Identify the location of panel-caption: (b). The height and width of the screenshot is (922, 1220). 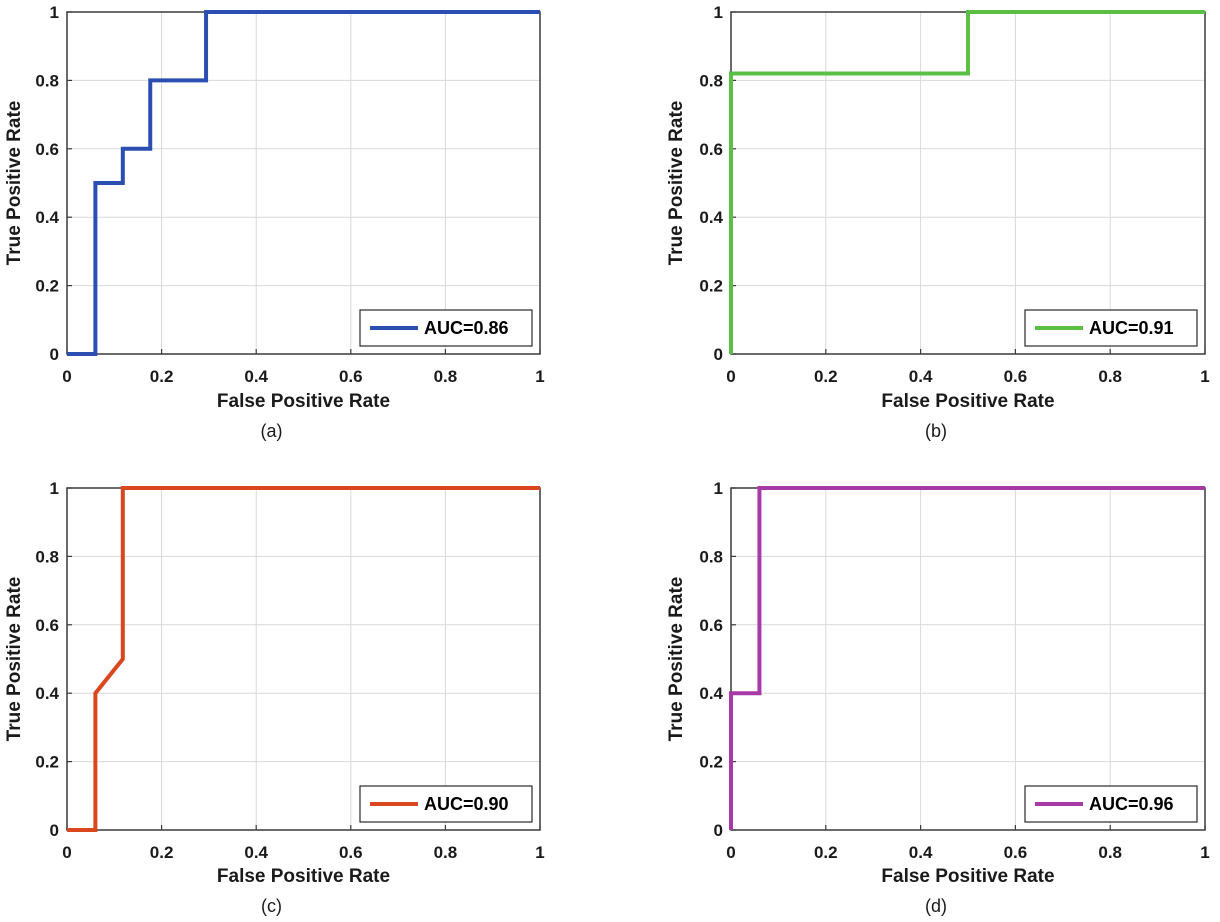
(936, 431).